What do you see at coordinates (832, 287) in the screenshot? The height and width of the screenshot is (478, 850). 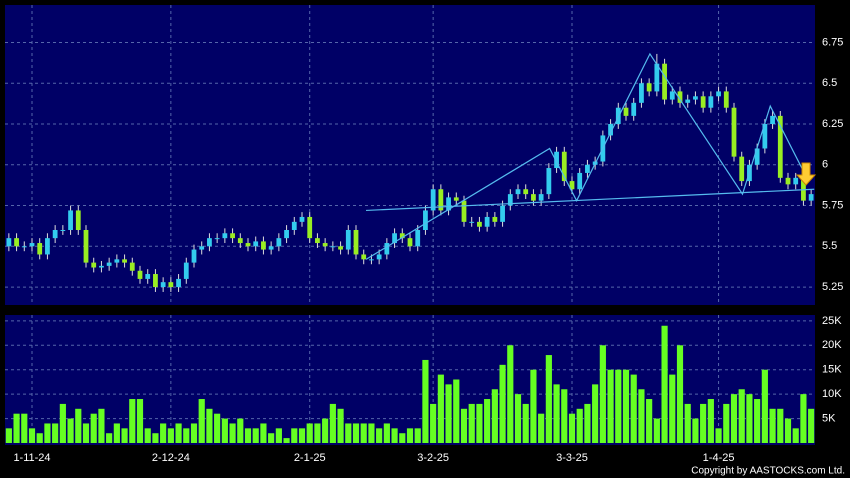 I see `y-tick-label: 5.25` at bounding box center [832, 287].